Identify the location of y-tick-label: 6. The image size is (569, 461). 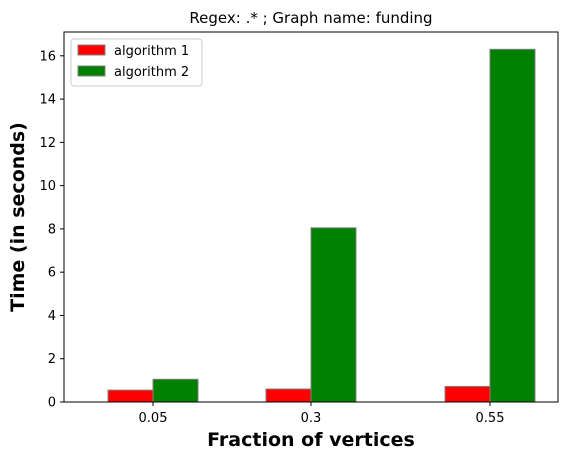
(52, 273).